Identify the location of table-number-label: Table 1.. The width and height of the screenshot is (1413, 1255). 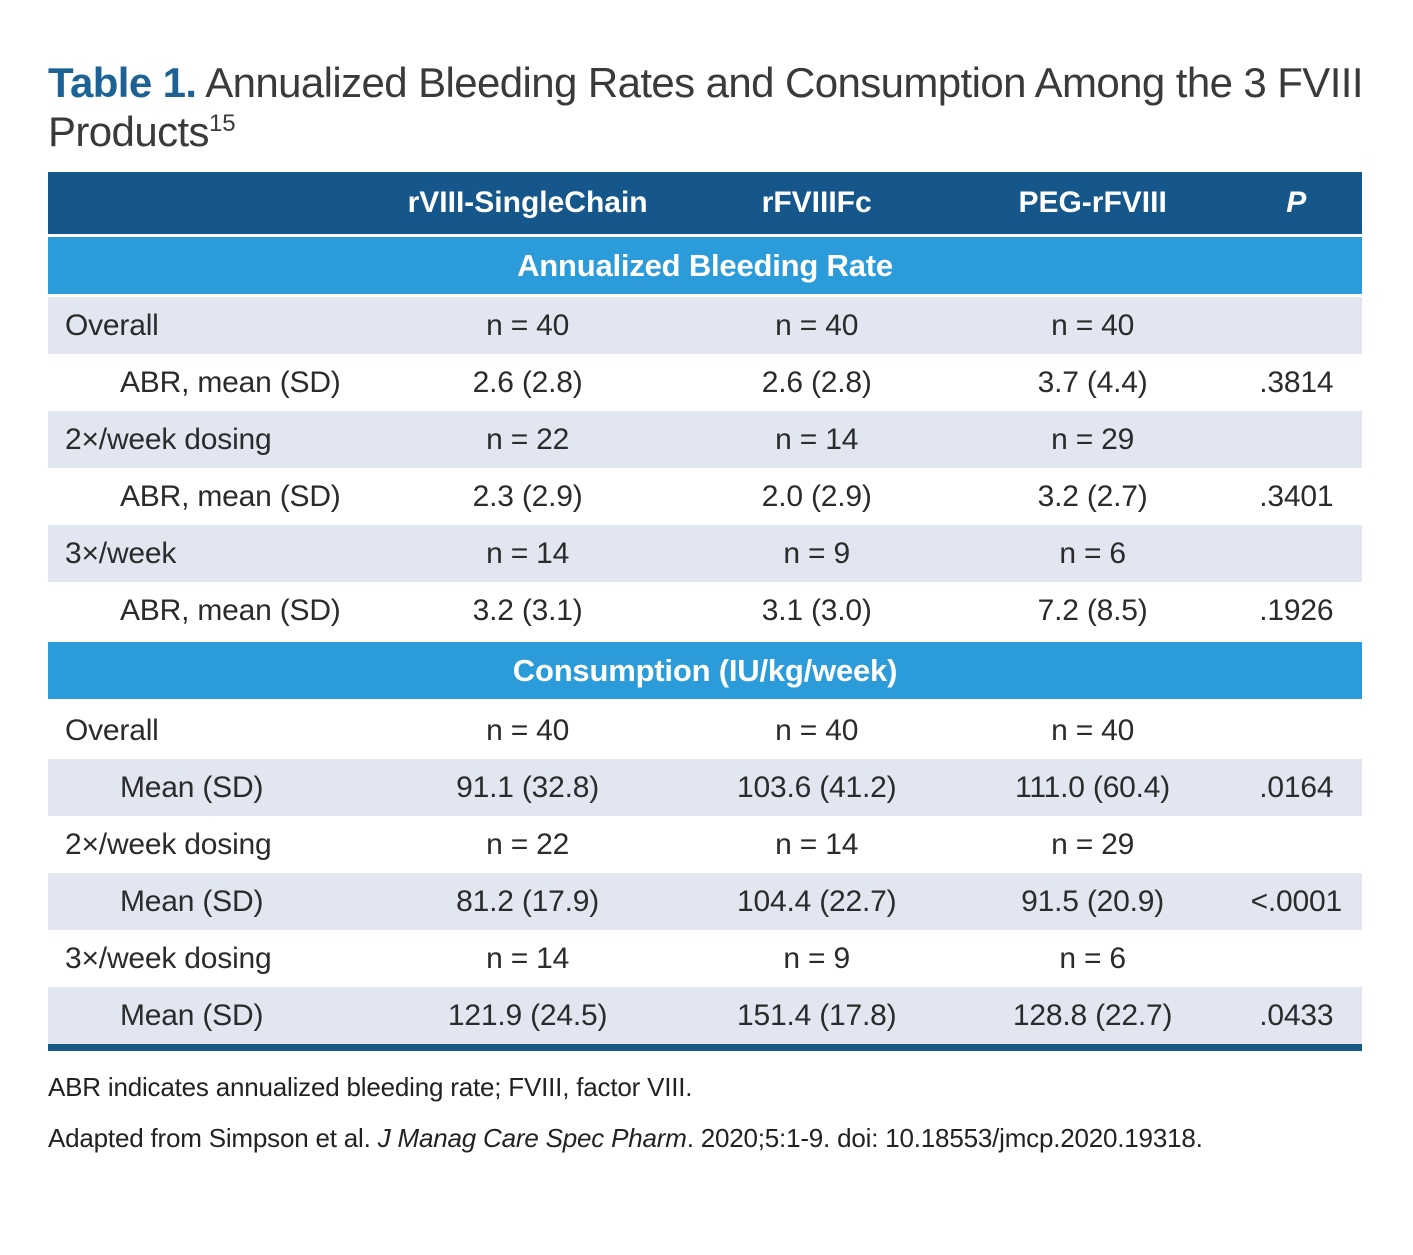
(122, 82).